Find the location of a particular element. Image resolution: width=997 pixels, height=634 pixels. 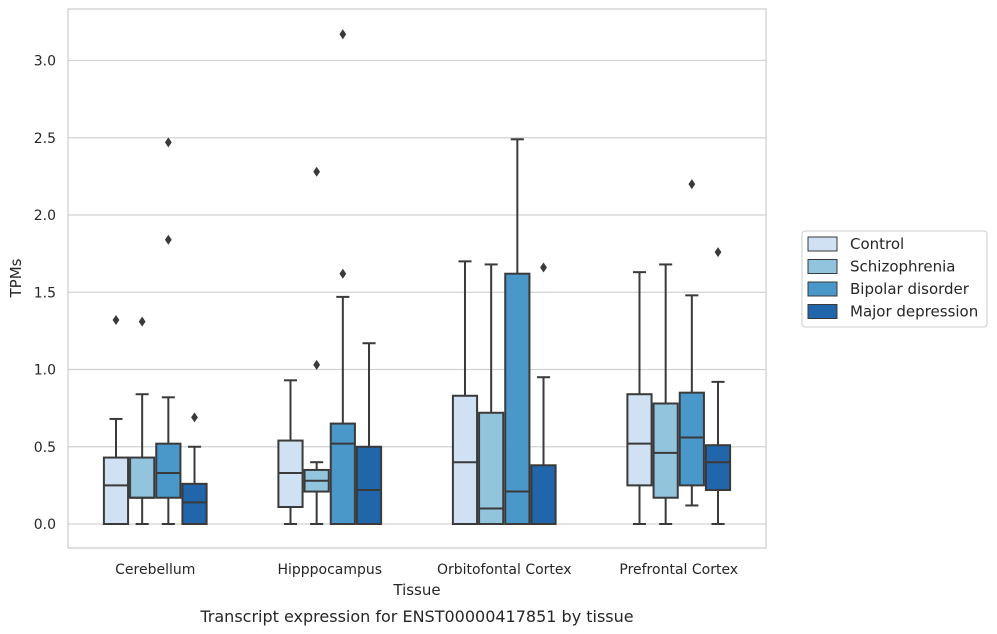

x-axis-title: Tissue is located at coordinates (416, 590).